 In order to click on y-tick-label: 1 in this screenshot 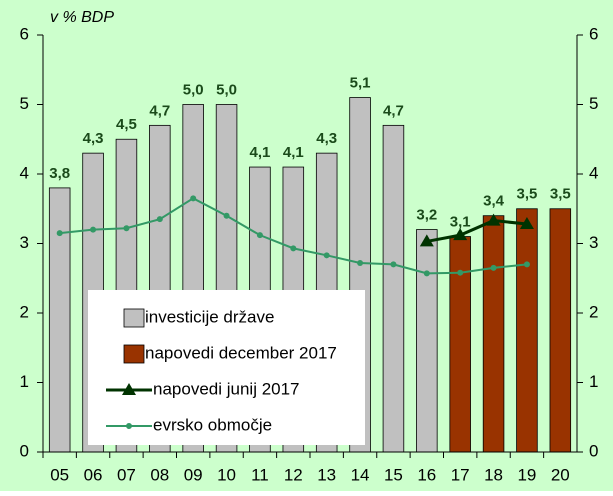, I will do `click(24, 381)`.